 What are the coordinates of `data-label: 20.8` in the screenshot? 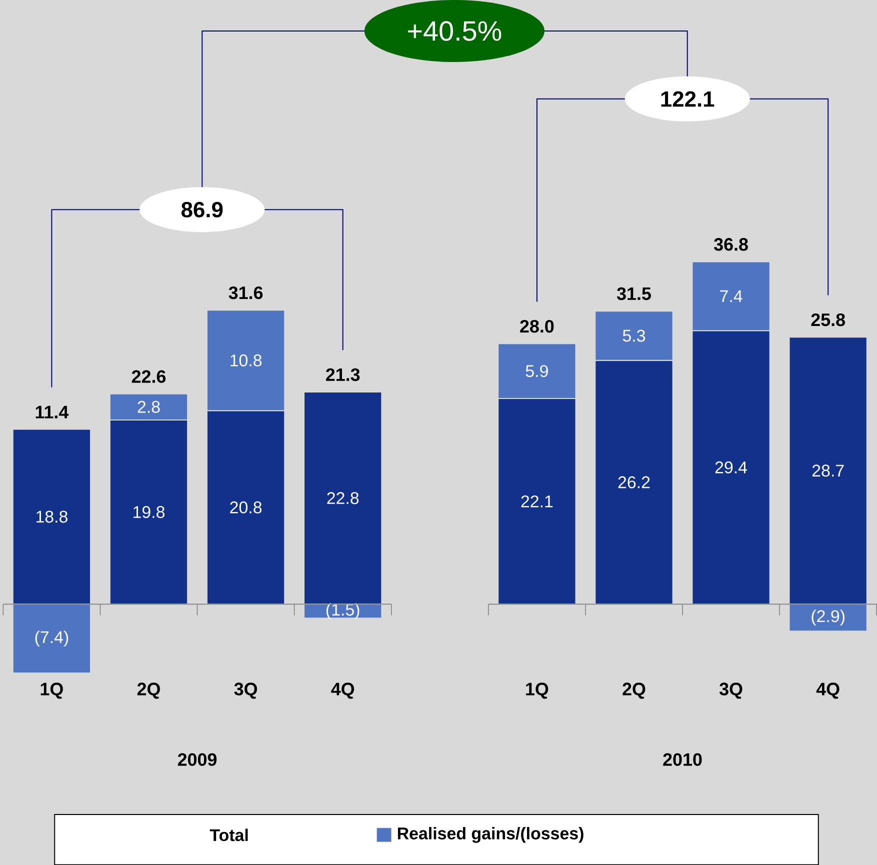 It's located at (246, 507).